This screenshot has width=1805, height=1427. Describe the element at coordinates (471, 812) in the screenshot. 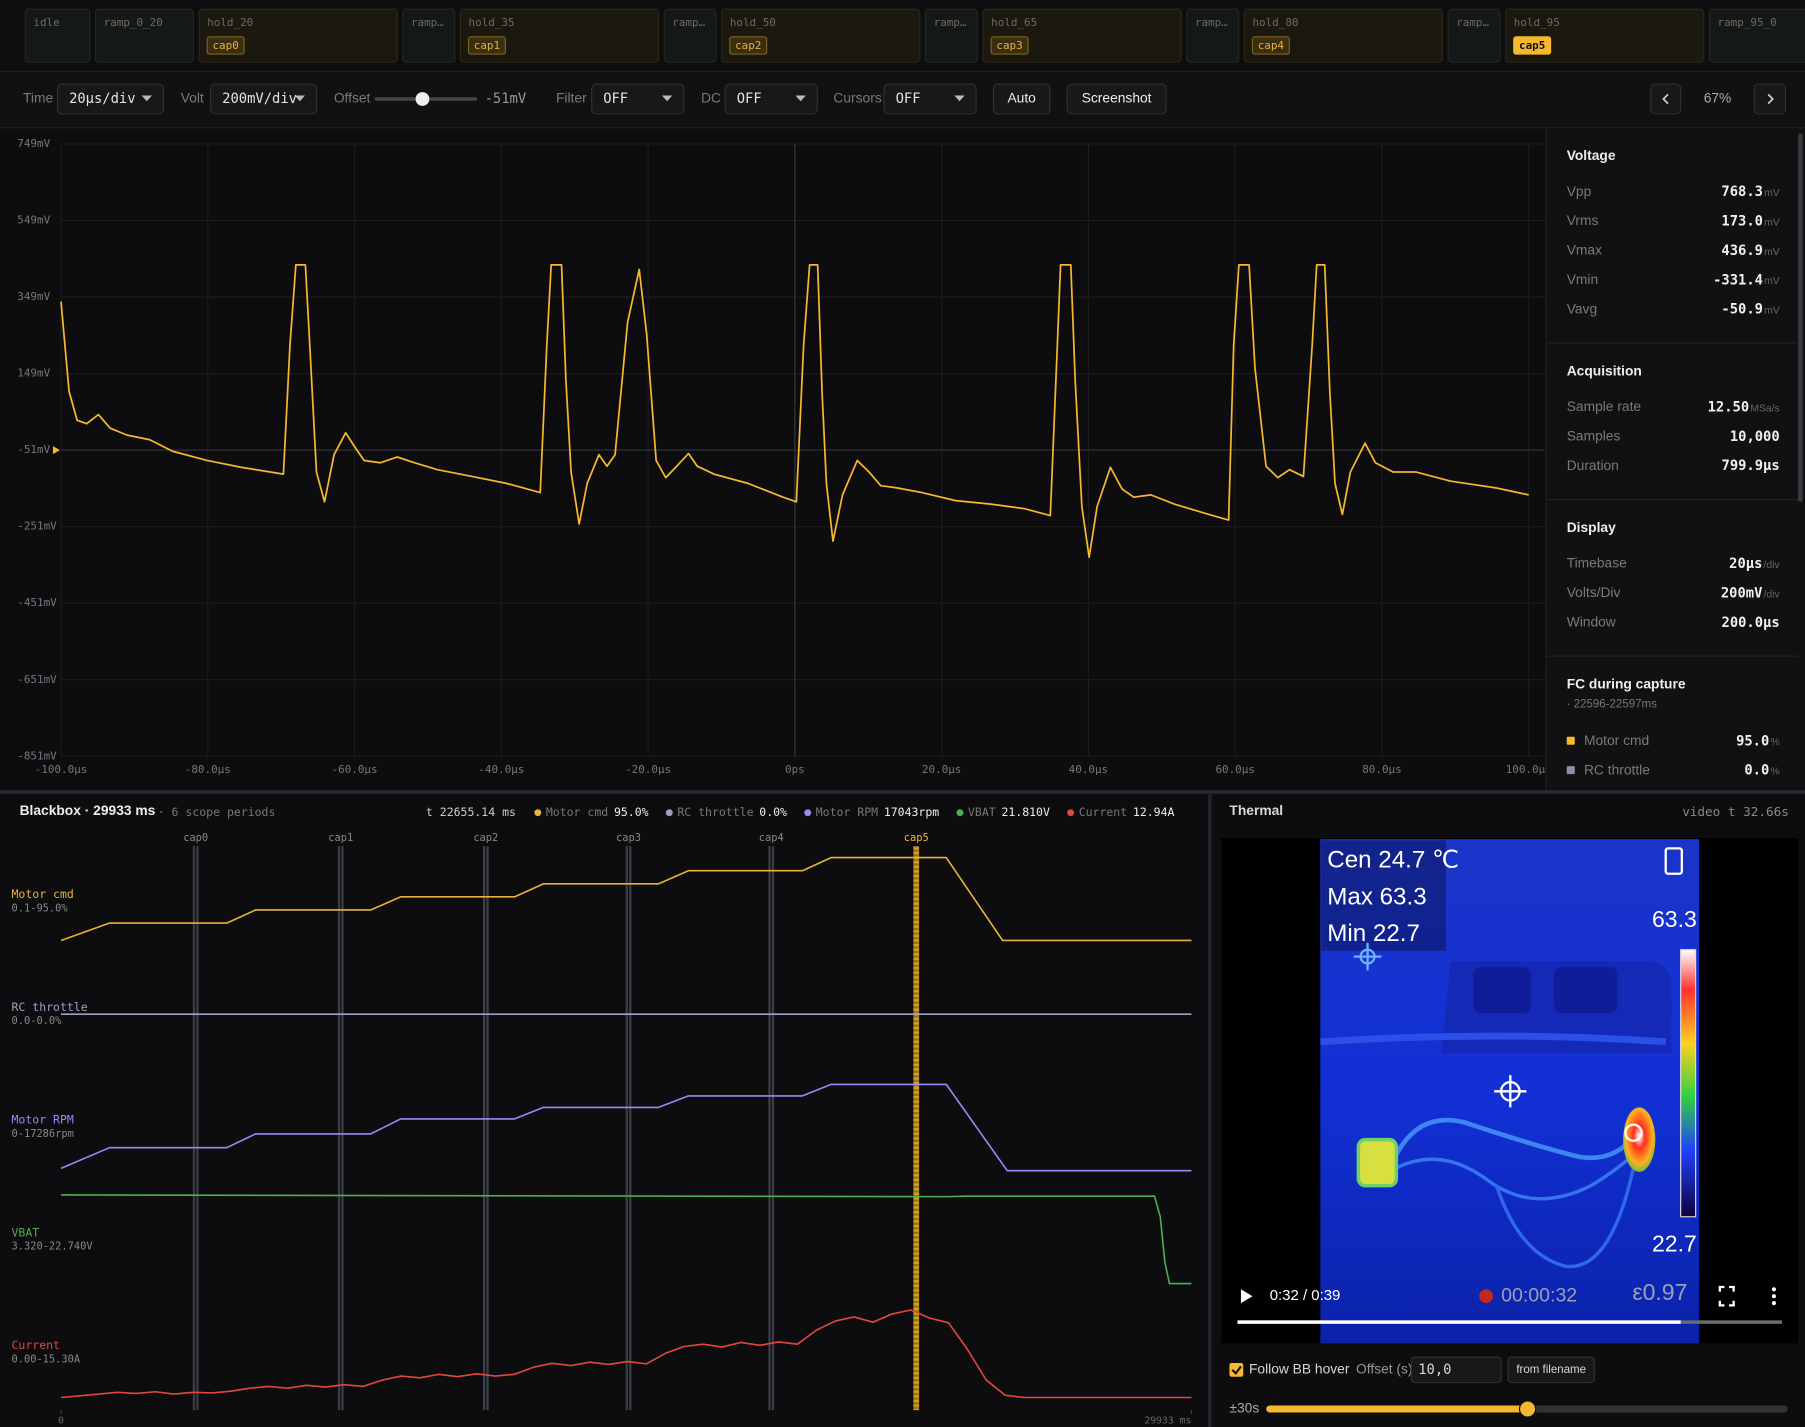

I see `cursor-time: t 22655.14 ms` at that location.